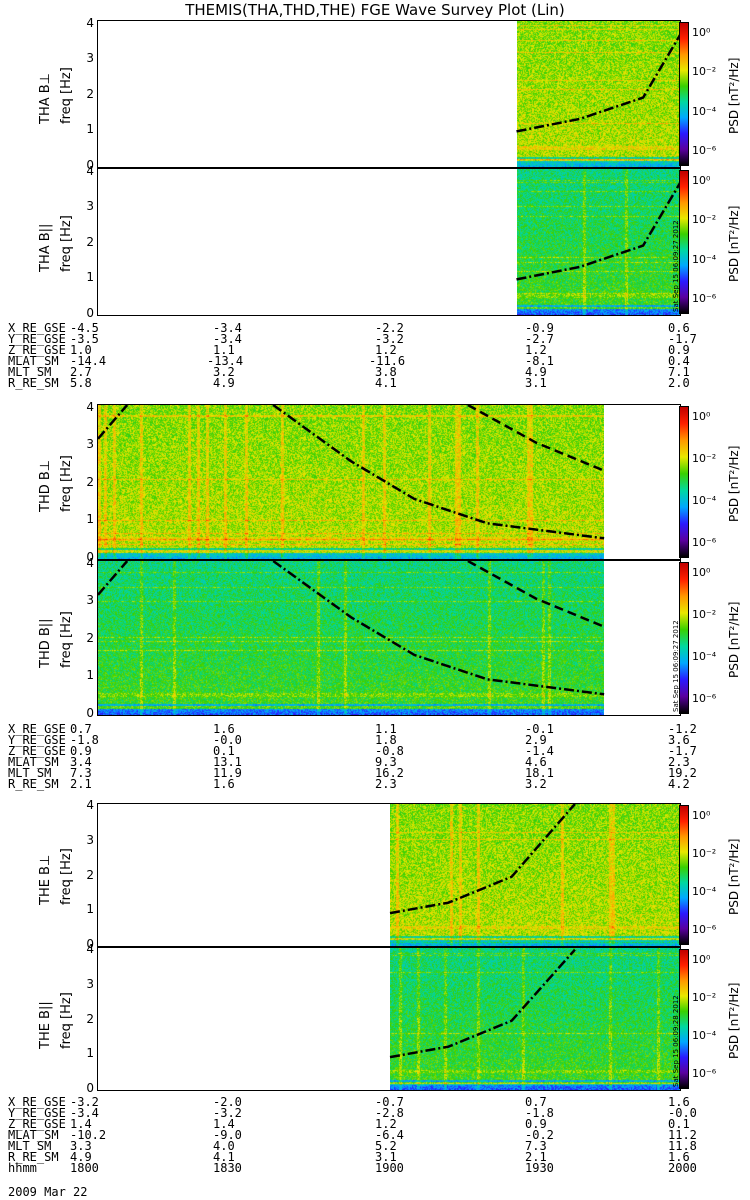 This screenshot has height=1200, width=750. What do you see at coordinates (227, 339) in the screenshot?
I see `ephemeris-value: -3.4` at bounding box center [227, 339].